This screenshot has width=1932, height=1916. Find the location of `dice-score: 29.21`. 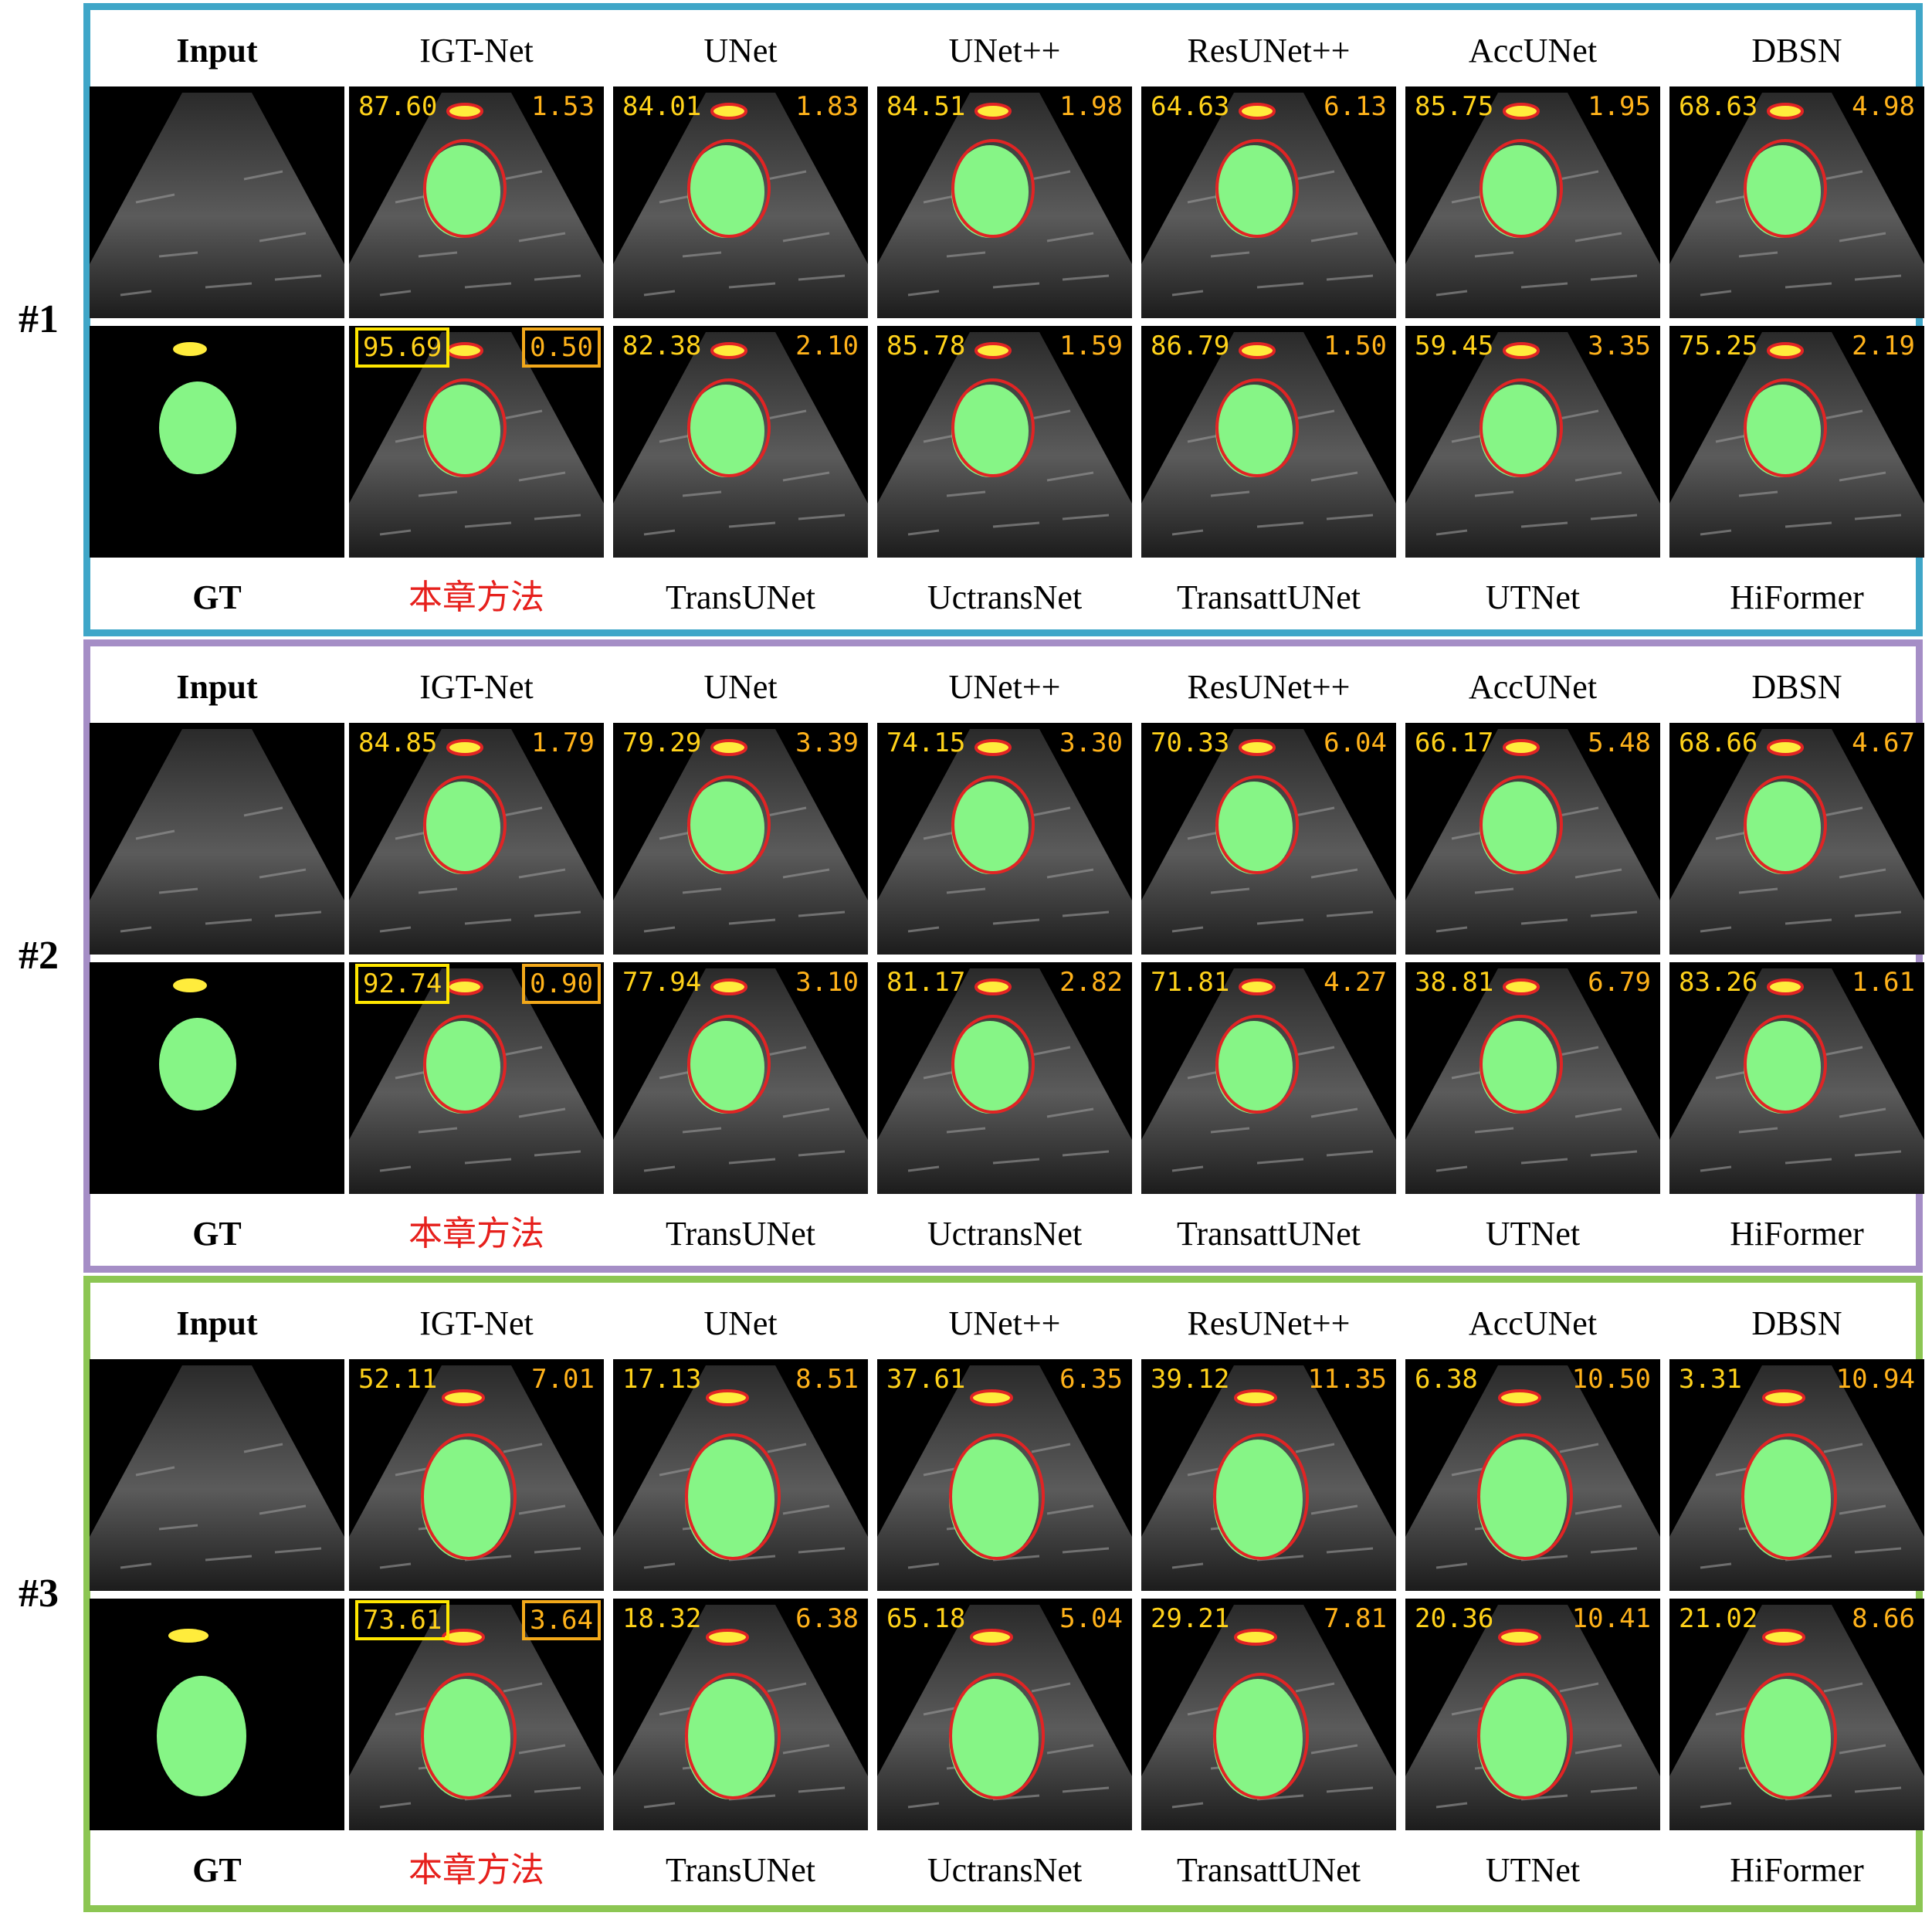

dice-score: 29.21 is located at coordinates (1190, 1618).